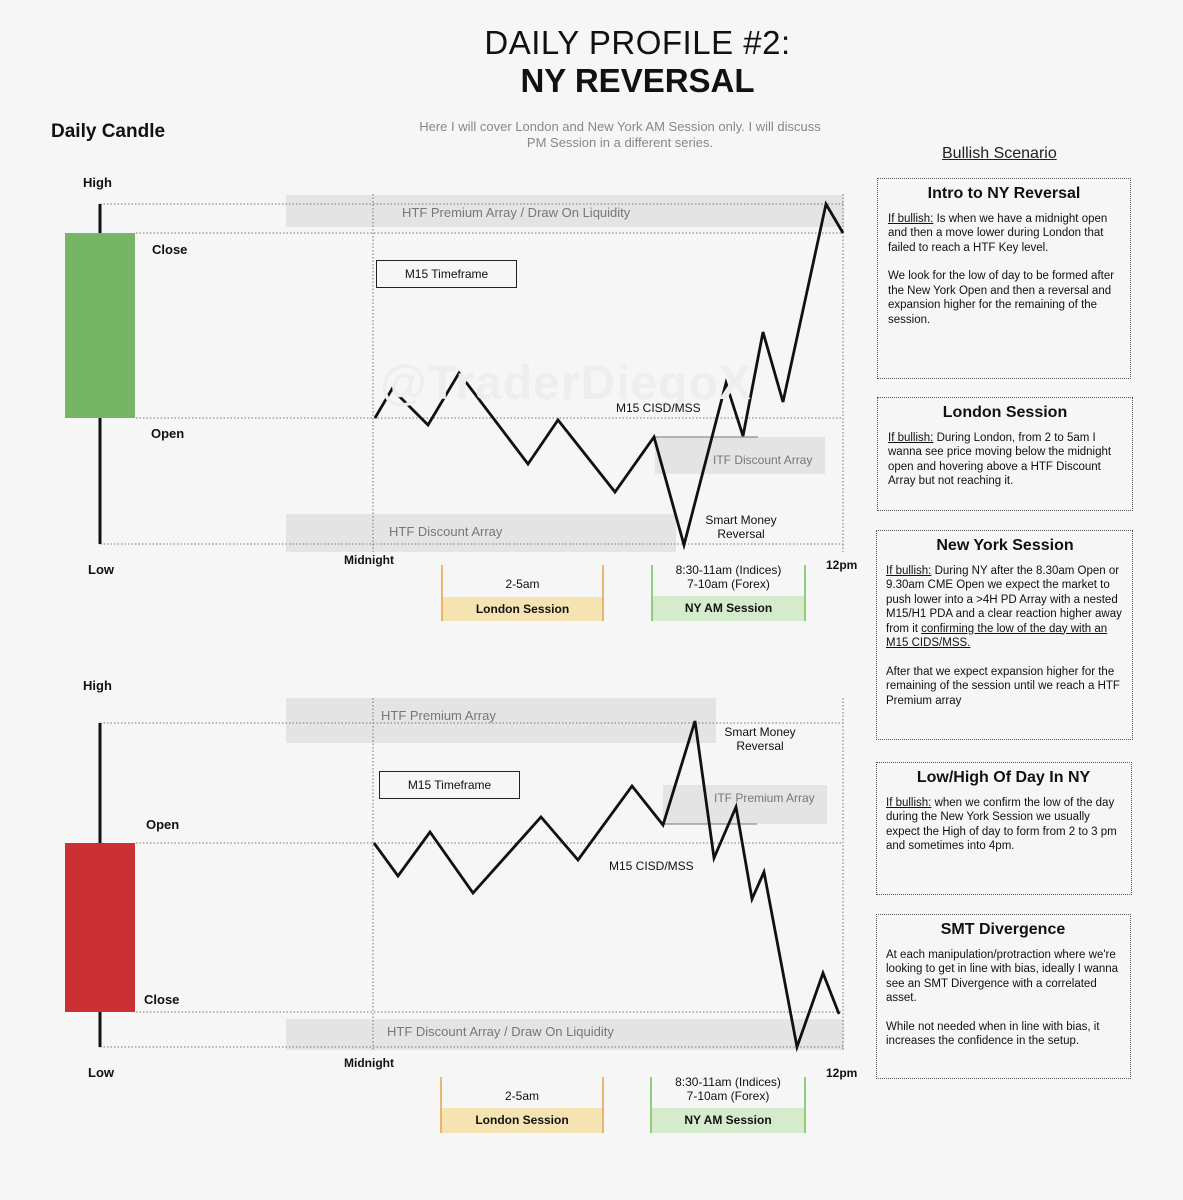 The height and width of the screenshot is (1200, 1183). Describe the element at coordinates (651, 866) in the screenshot. I see `bottom-cisd-label: M15 CISD/MSS` at that location.